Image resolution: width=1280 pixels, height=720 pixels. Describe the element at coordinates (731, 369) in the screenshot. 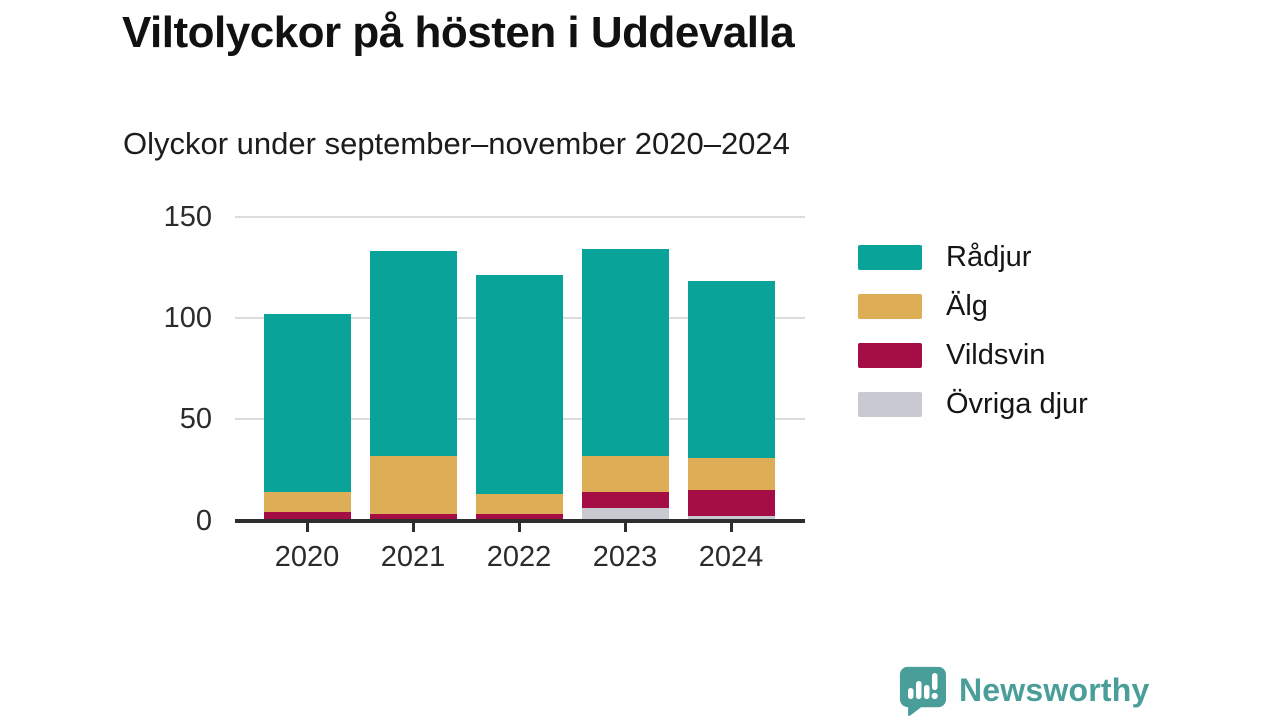

I see `bar-segment-2024-Rådjur` at that location.